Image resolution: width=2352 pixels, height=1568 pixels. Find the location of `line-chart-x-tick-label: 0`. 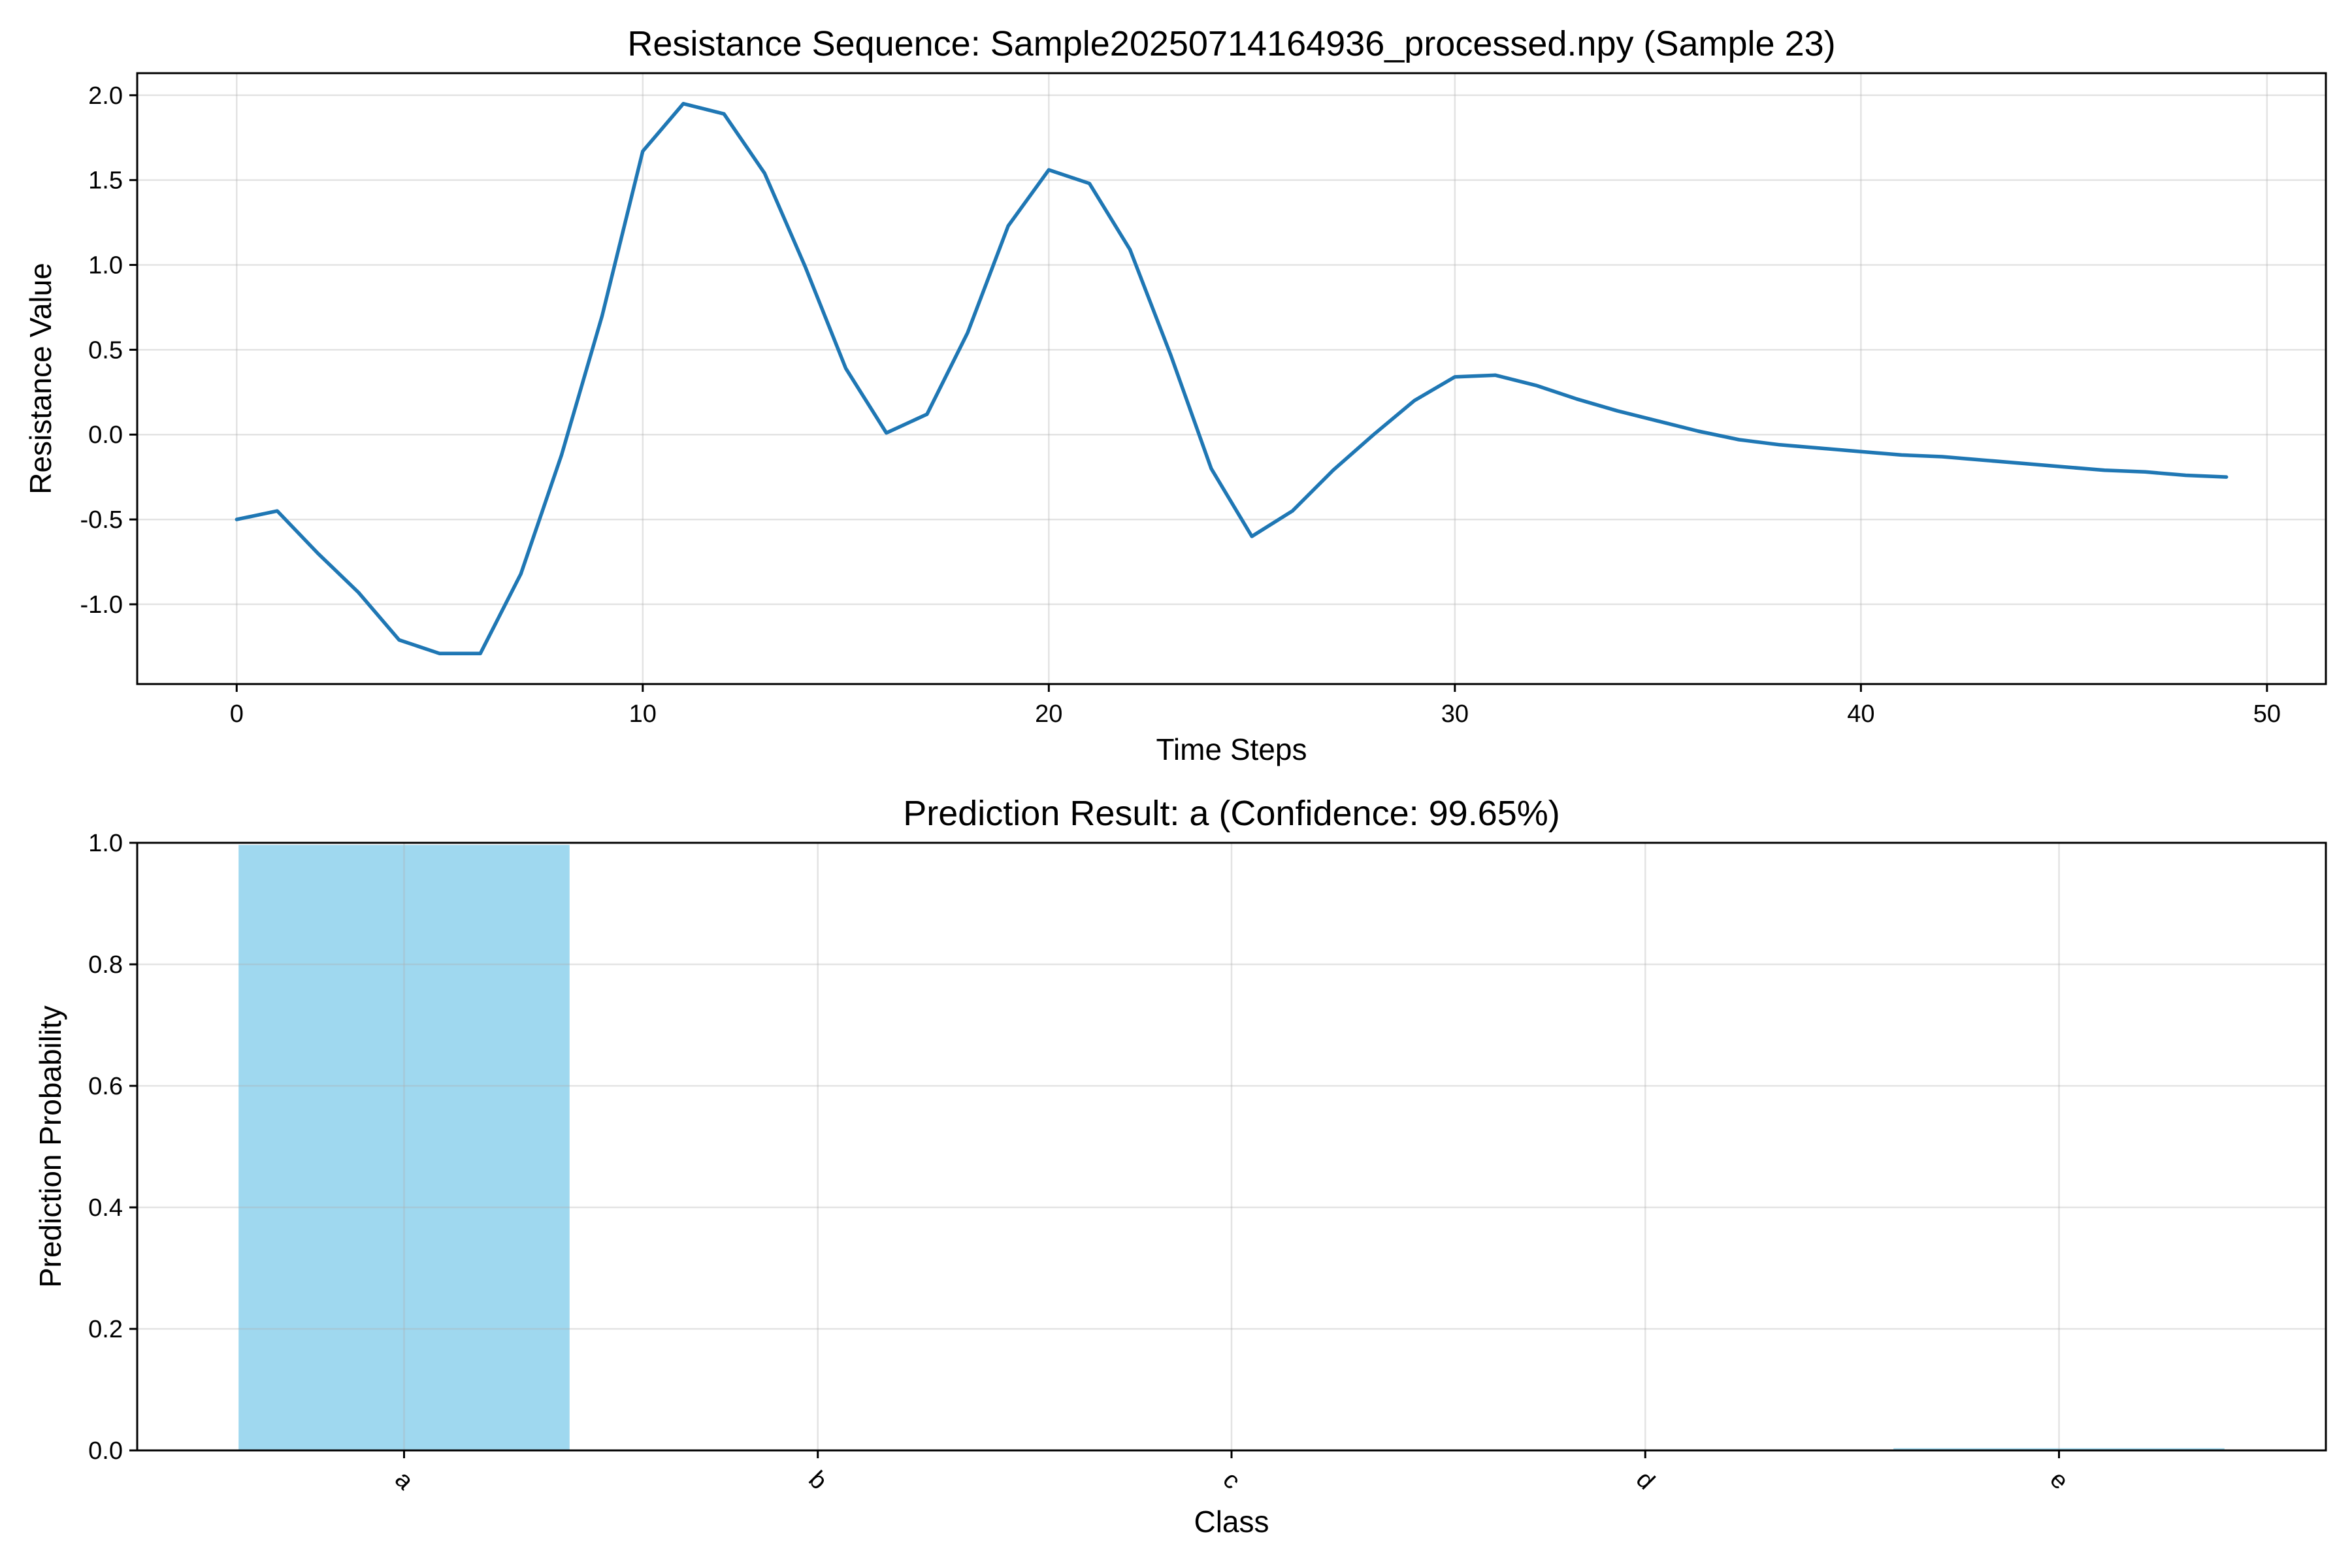

line-chart-x-tick-label: 0 is located at coordinates (237, 714).